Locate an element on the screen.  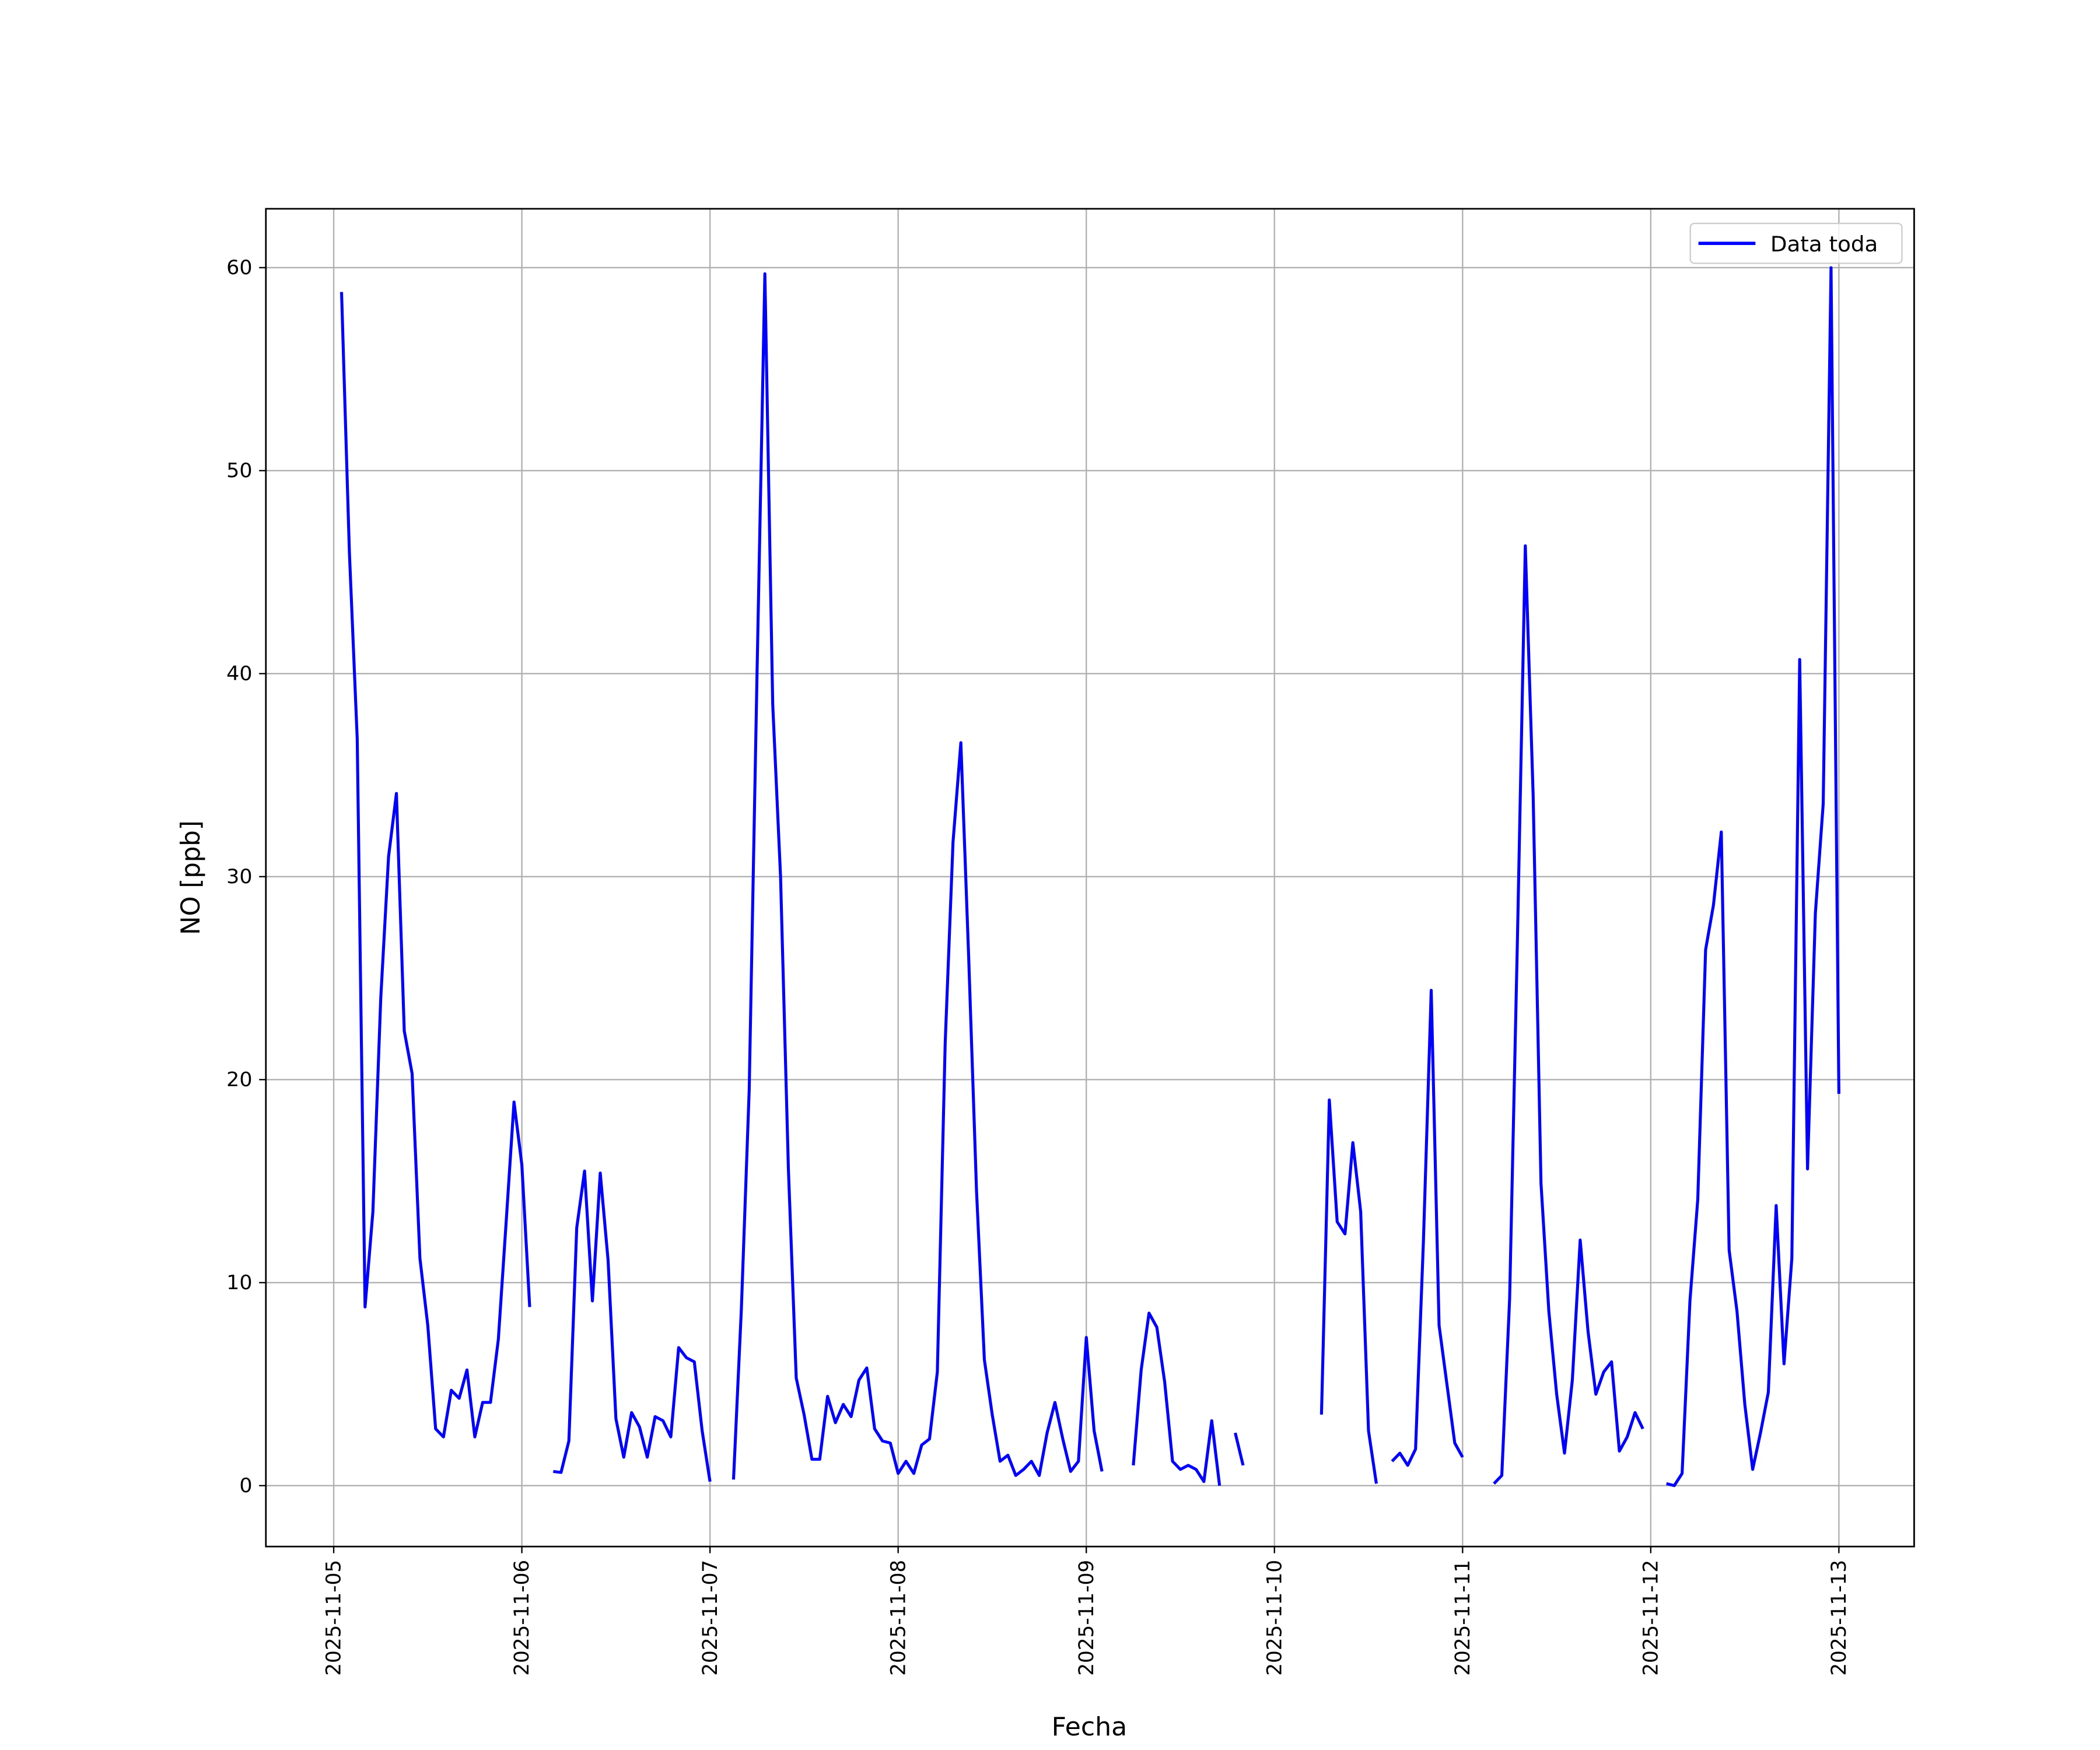
legend-label: Data toda is located at coordinates (1824, 244).